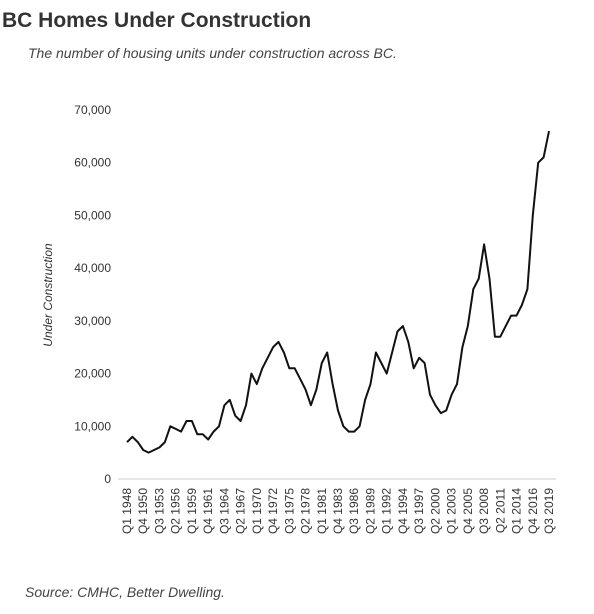 The width and height of the screenshot is (594, 614). What do you see at coordinates (125, 592) in the screenshot?
I see `source-note: Source: CMHC, Better Dwelling.` at bounding box center [125, 592].